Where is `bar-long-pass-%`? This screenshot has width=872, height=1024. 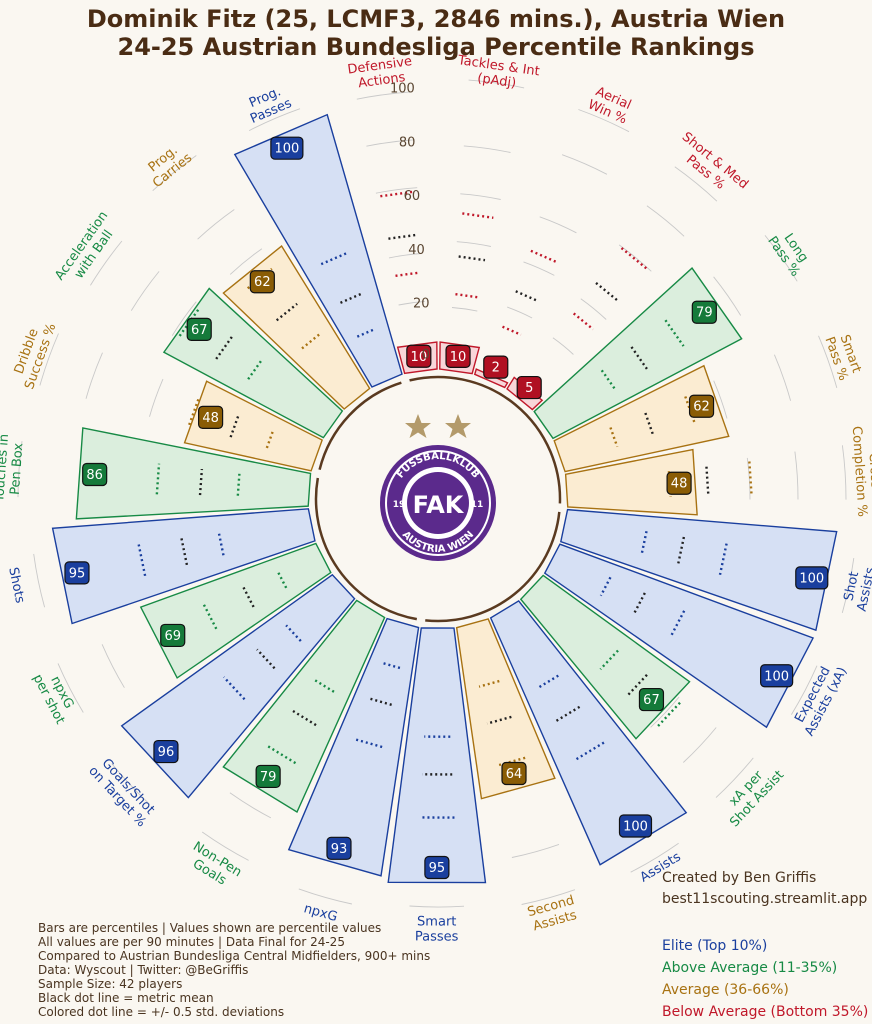 bar-long-pass-% is located at coordinates (638, 353).